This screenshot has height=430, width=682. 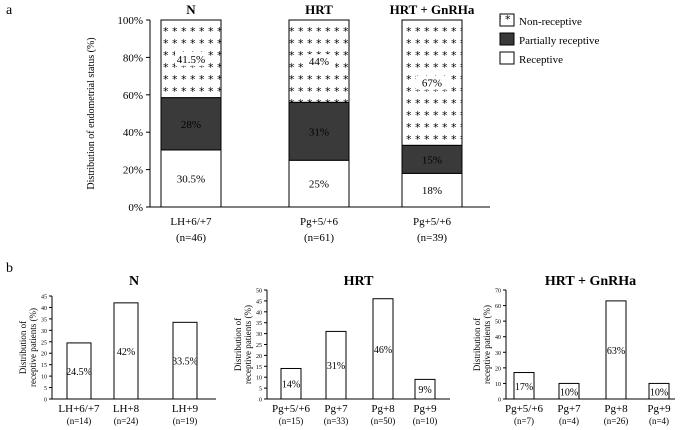 I want to click on x-count-label: (n=10), so click(x=425, y=421).